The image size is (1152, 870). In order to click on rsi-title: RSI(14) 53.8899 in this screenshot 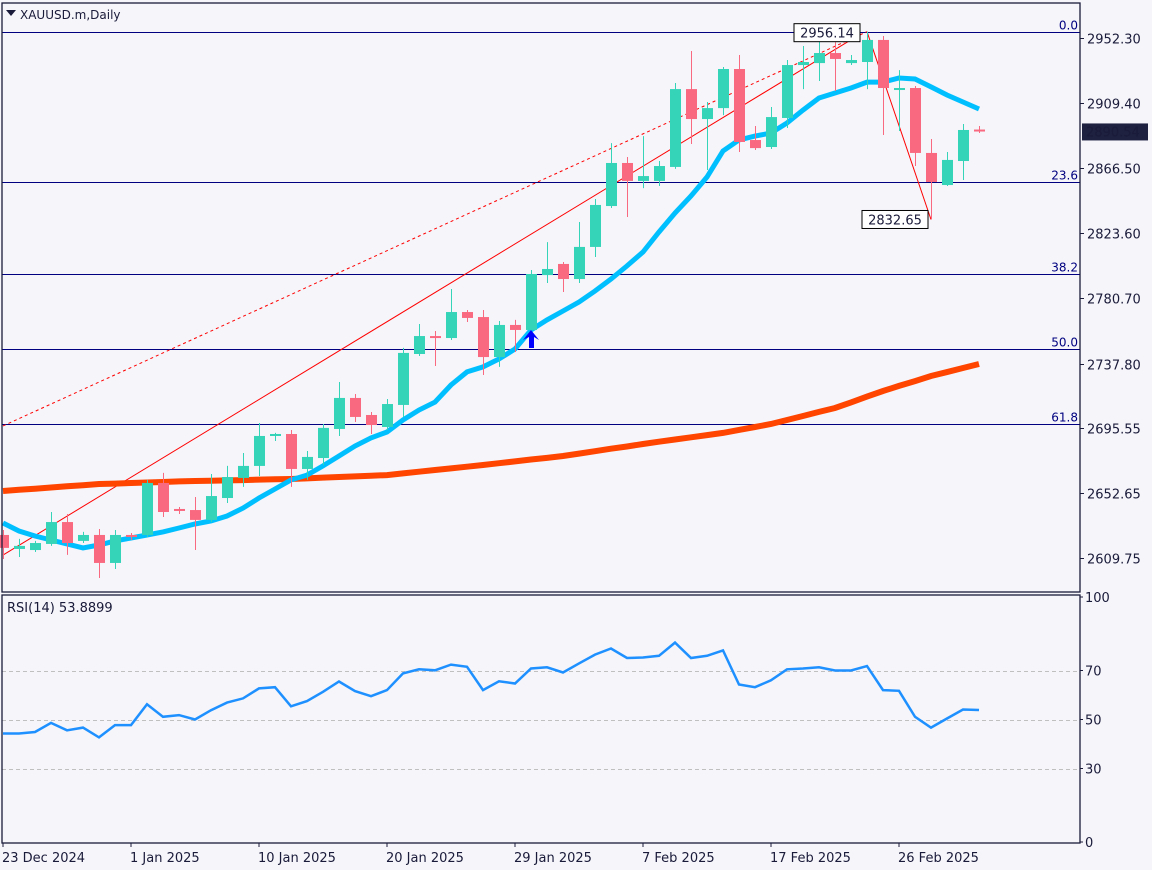, I will do `click(60, 608)`.